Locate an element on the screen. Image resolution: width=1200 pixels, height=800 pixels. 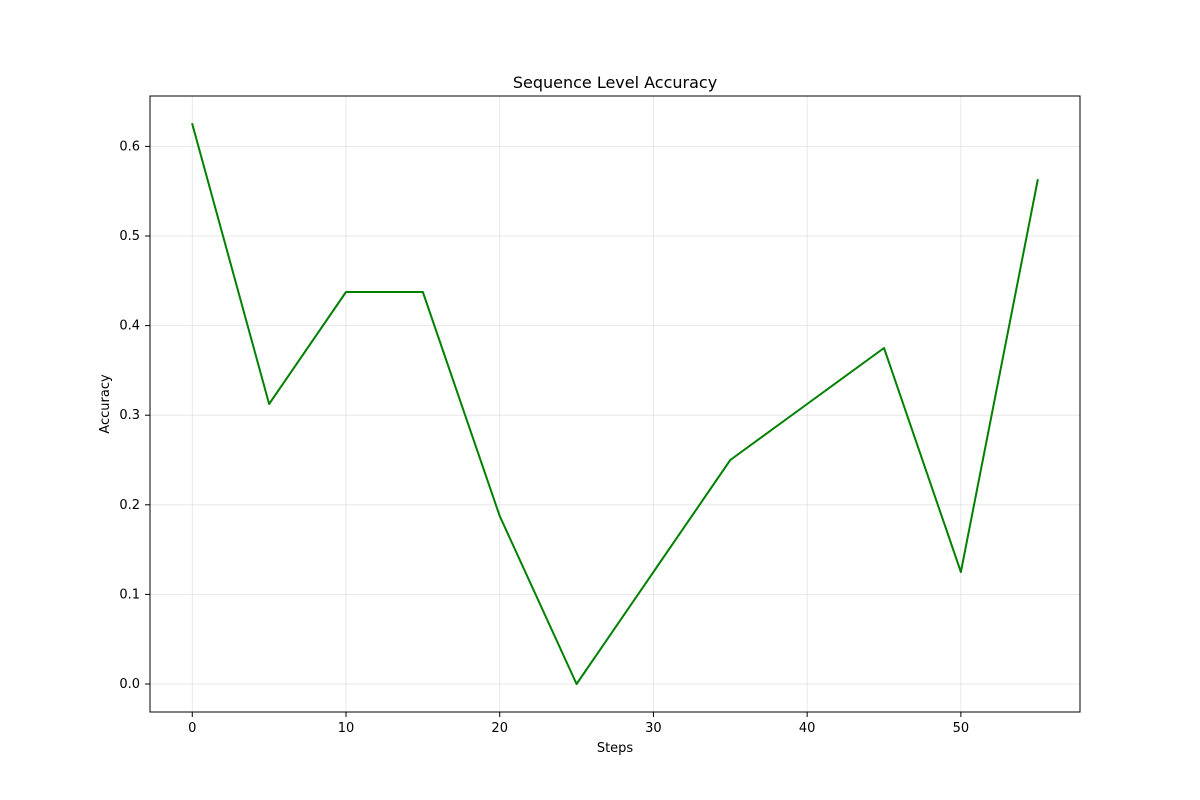
x-tick-label: 20 is located at coordinates (499, 728).